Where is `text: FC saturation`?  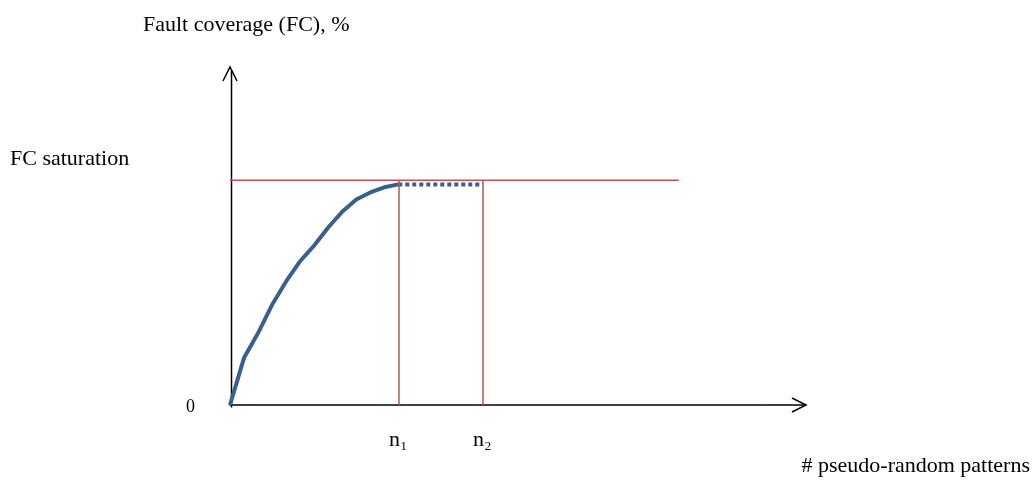
text: FC saturation is located at coordinates (70, 157).